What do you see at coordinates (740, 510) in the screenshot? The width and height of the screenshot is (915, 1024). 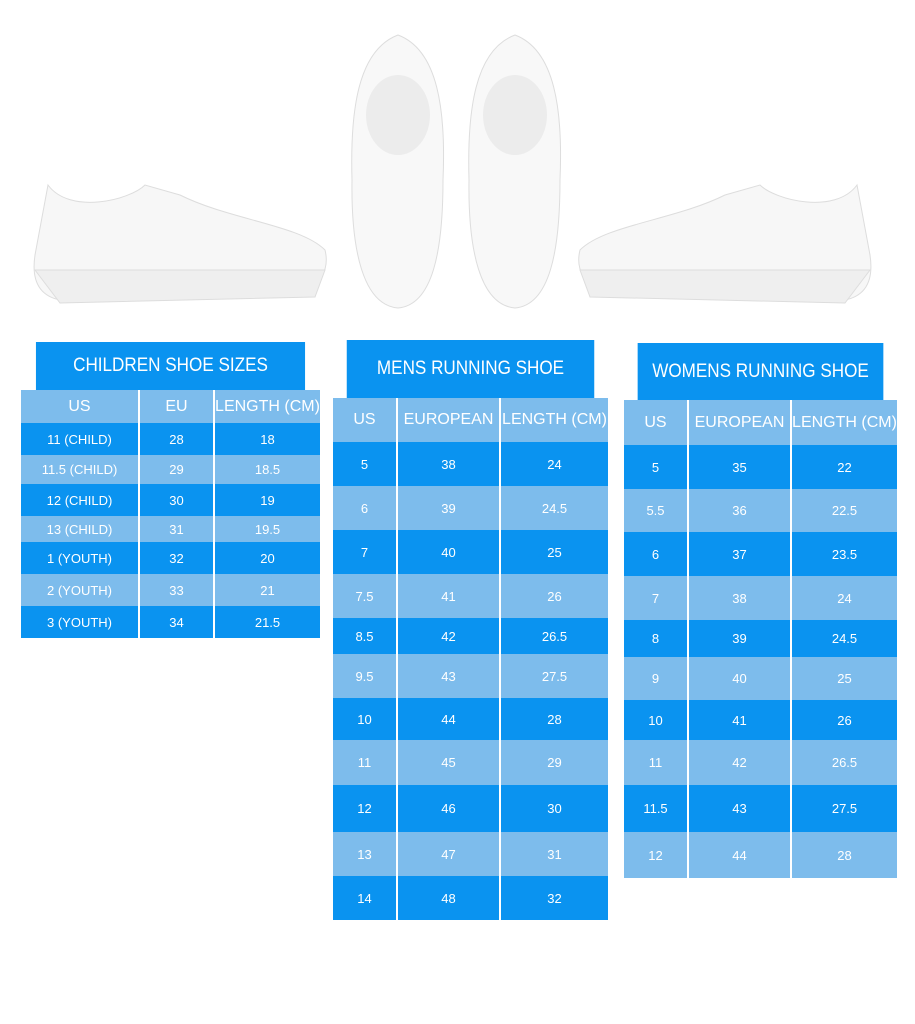 I see `table-cell: 36` at bounding box center [740, 510].